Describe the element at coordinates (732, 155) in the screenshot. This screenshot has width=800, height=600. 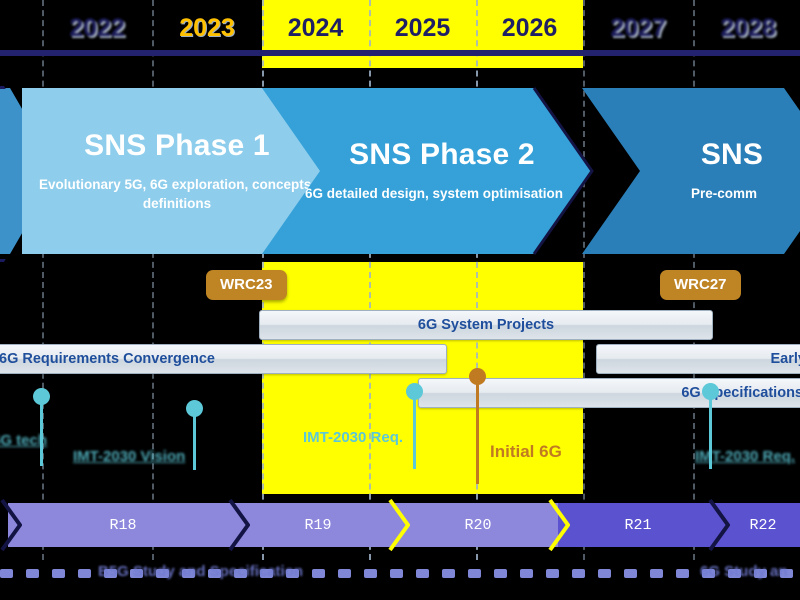
I see `phase-3-title: SNS` at that location.